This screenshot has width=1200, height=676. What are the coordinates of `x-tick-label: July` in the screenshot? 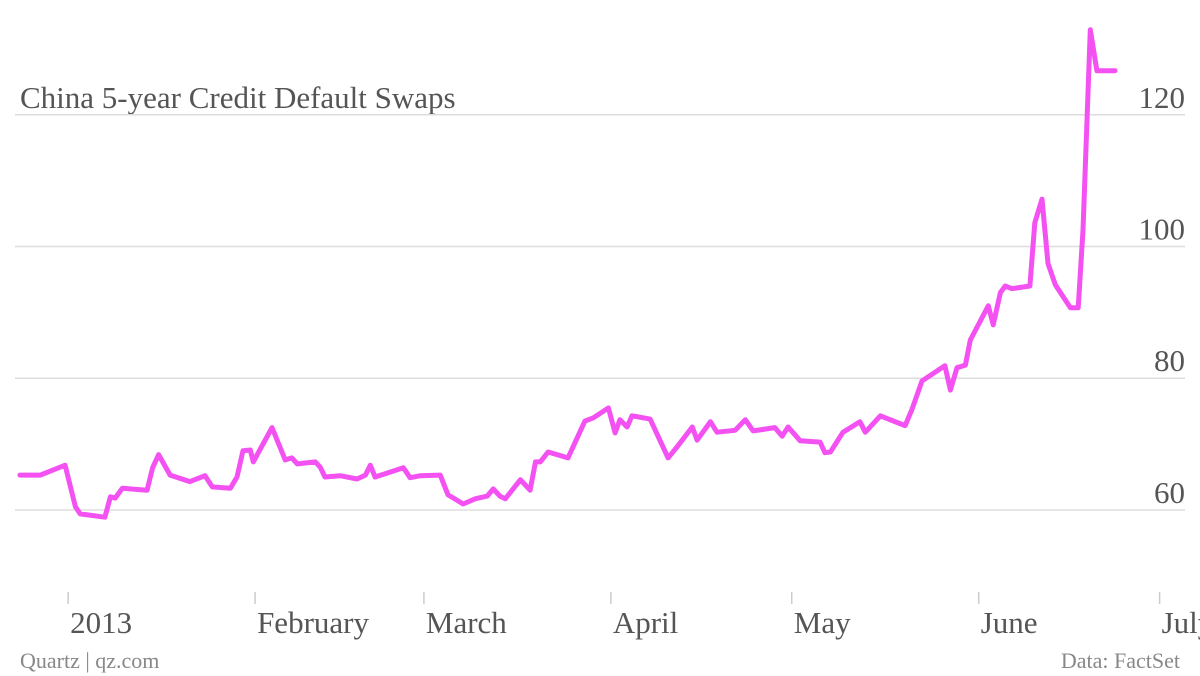 It's located at (1181, 622).